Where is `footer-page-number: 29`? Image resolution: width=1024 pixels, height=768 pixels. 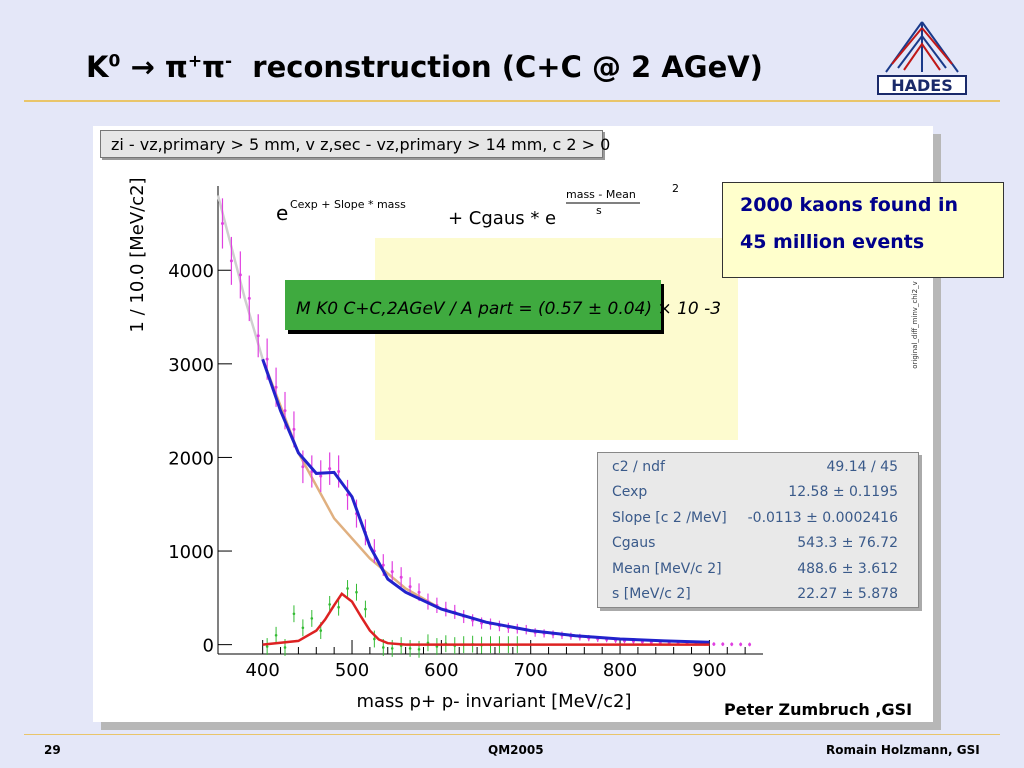 footer-page-number: 29 is located at coordinates (52, 750).